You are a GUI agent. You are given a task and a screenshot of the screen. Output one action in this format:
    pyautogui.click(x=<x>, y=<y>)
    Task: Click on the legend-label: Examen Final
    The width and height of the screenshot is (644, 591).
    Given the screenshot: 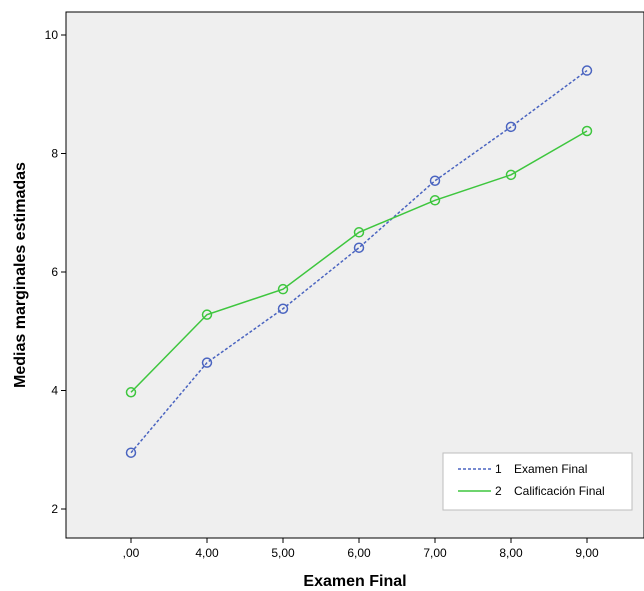 What is the action you would take?
    pyautogui.click(x=550, y=469)
    